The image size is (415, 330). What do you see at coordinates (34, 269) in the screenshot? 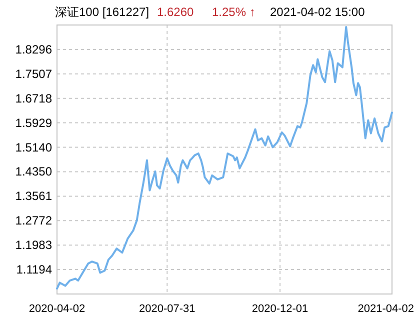
I see `y-tick-label: 1.1194` at bounding box center [34, 269].